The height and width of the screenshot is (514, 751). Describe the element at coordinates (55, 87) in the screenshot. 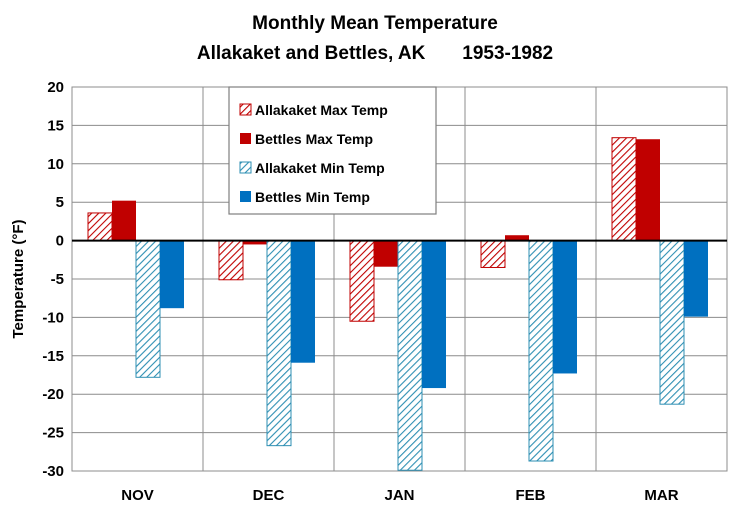

I see `y-tick-label: 20` at that location.